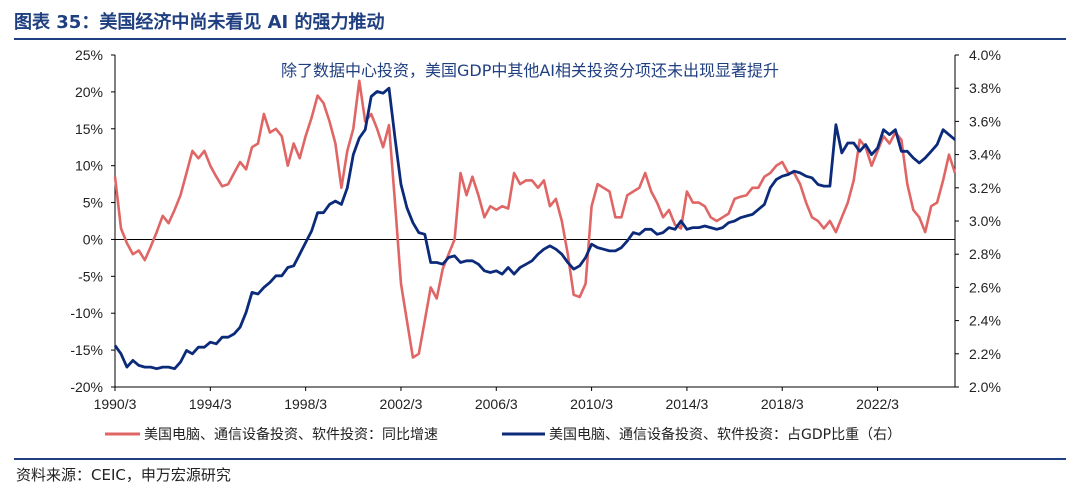  What do you see at coordinates (123, 475) in the screenshot?
I see `source-note: 资料来源：CEIC，申万宏源研究` at bounding box center [123, 475].